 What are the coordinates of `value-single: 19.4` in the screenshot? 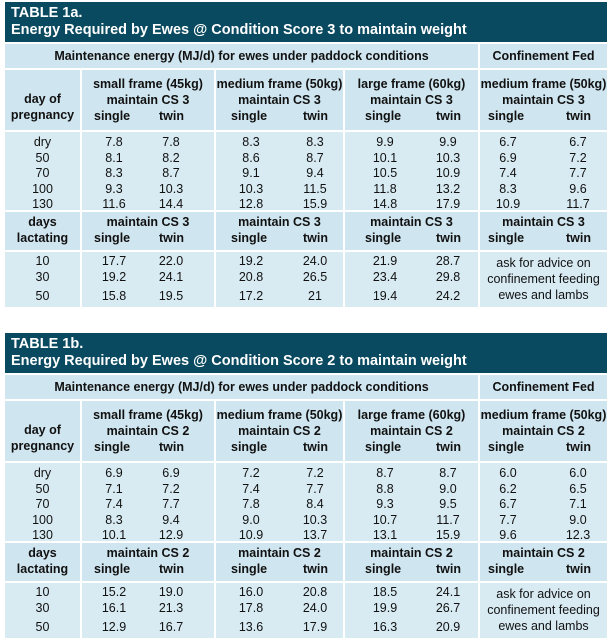 It's located at (385, 296).